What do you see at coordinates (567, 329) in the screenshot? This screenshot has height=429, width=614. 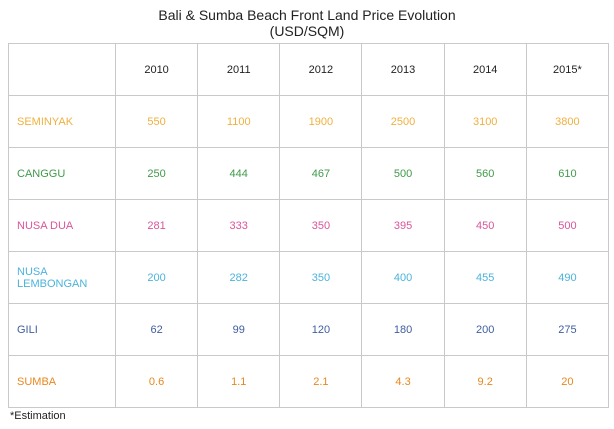 I see `table-cell: 275` at bounding box center [567, 329].